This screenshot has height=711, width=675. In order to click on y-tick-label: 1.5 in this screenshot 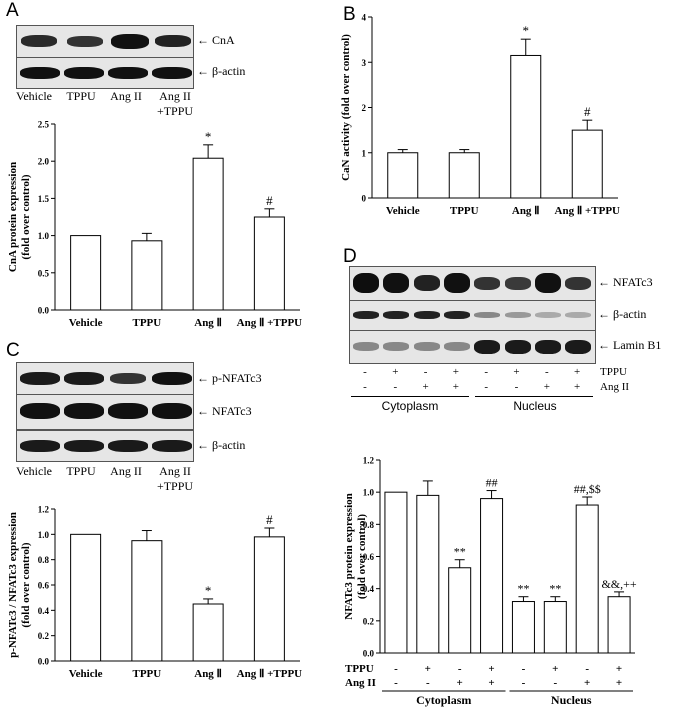, I will do `click(44, 199)`.